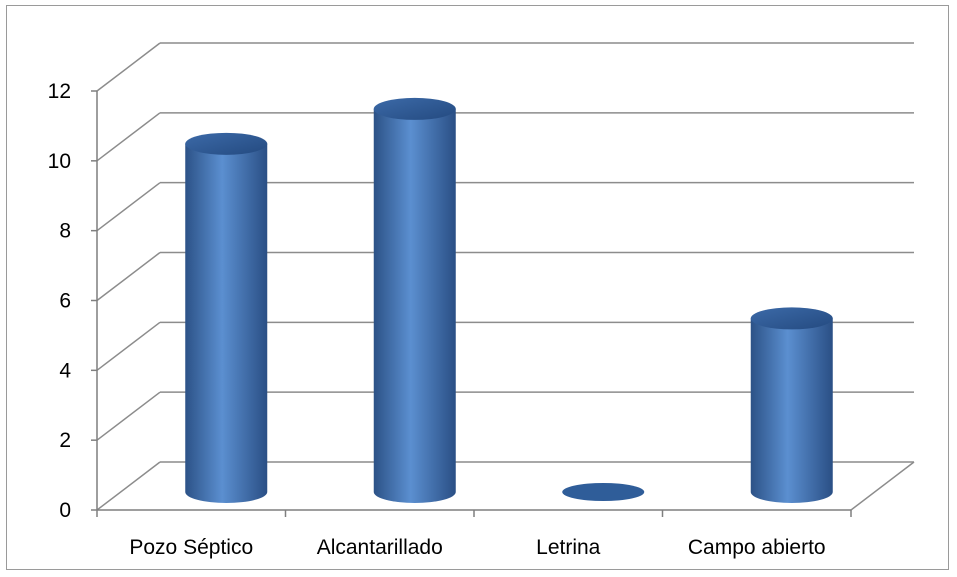 Image resolution: width=957 pixels, height=577 pixels. I want to click on x-tick-label: Pozo Séptico, so click(191, 547).